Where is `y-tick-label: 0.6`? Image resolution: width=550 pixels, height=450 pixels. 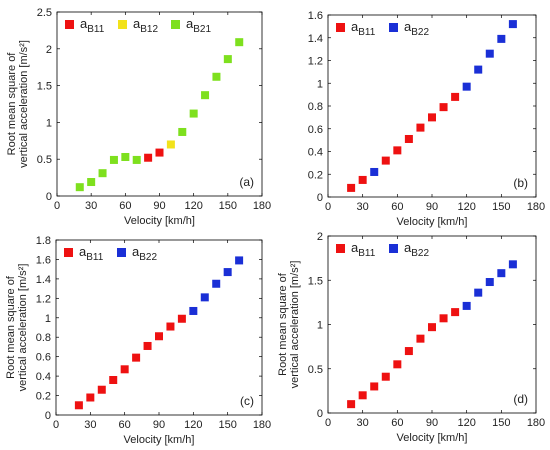 y-tick-label: 0.6 is located at coordinates (315, 130).